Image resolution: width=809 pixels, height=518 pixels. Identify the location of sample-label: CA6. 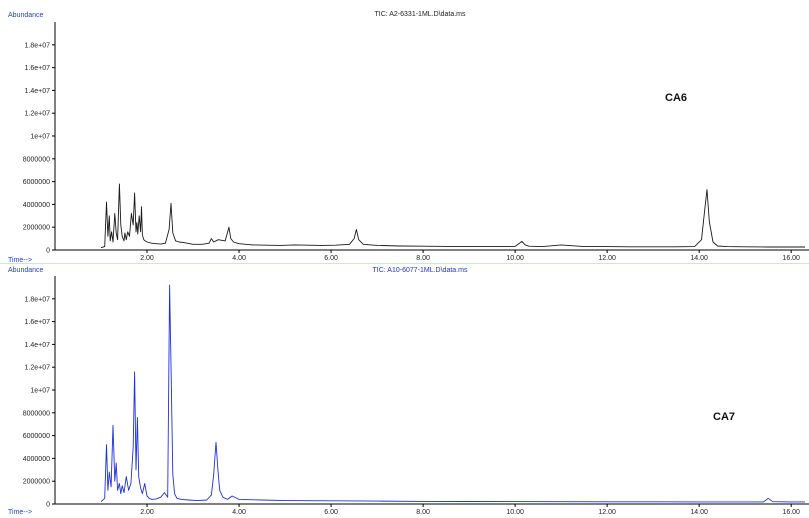
(676, 98).